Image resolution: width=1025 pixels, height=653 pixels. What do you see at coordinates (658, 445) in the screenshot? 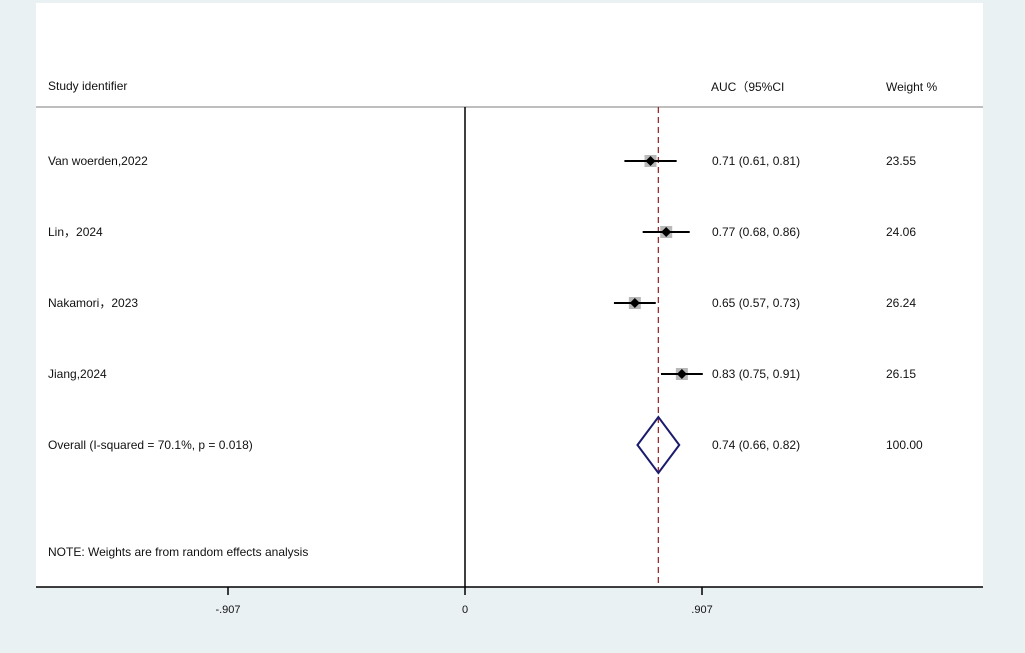
I see `overall-diamond` at bounding box center [658, 445].